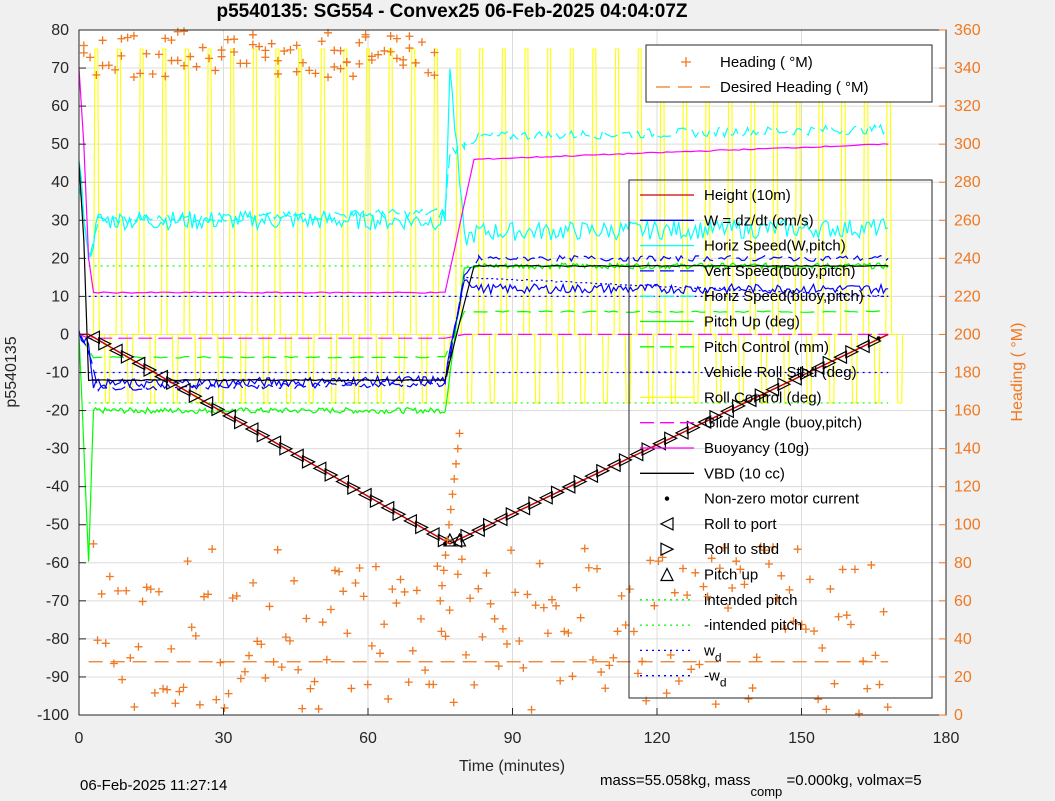 The width and height of the screenshot is (1055, 801). I want to click on y2-tick-label: 320, so click(967, 106).